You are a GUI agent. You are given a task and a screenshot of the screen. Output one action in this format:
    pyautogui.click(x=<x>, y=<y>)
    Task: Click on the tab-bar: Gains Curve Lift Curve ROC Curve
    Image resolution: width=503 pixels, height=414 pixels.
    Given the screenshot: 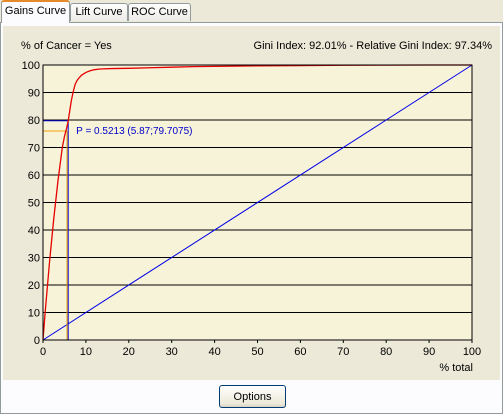 What is the action you would take?
    pyautogui.click(x=251, y=11)
    